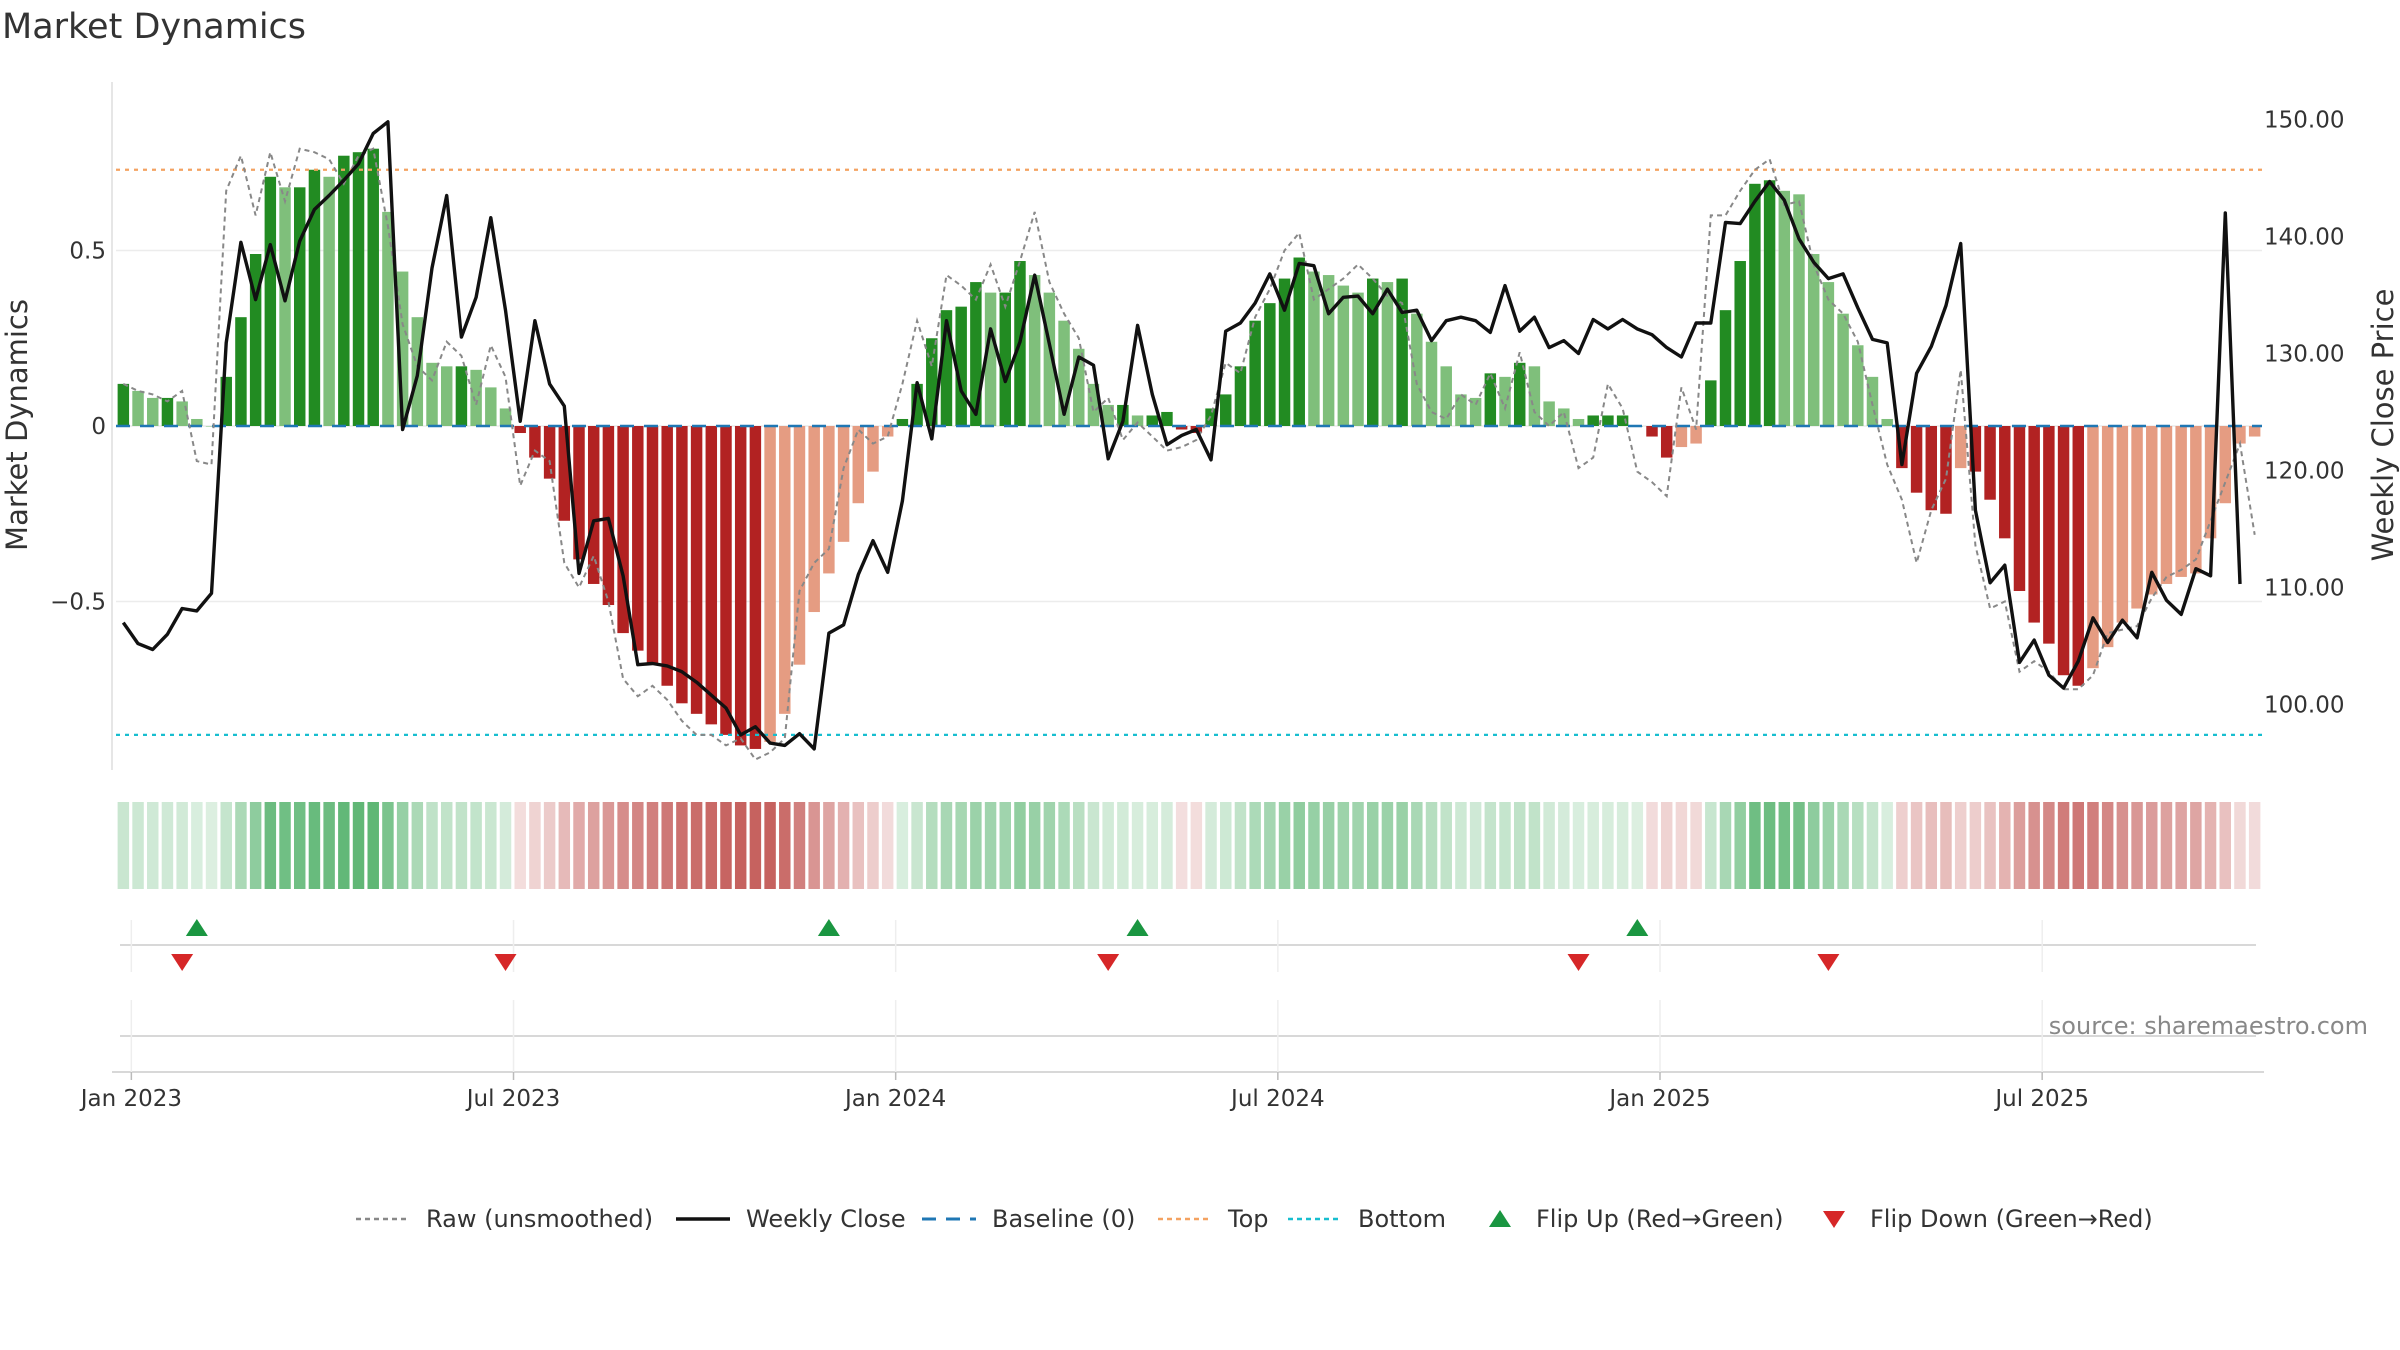 Image resolution: width=2400 pixels, height=1350 pixels. Describe the element at coordinates (17, 425) in the screenshot. I see `left-axis-label: Market Dynamics` at that location.